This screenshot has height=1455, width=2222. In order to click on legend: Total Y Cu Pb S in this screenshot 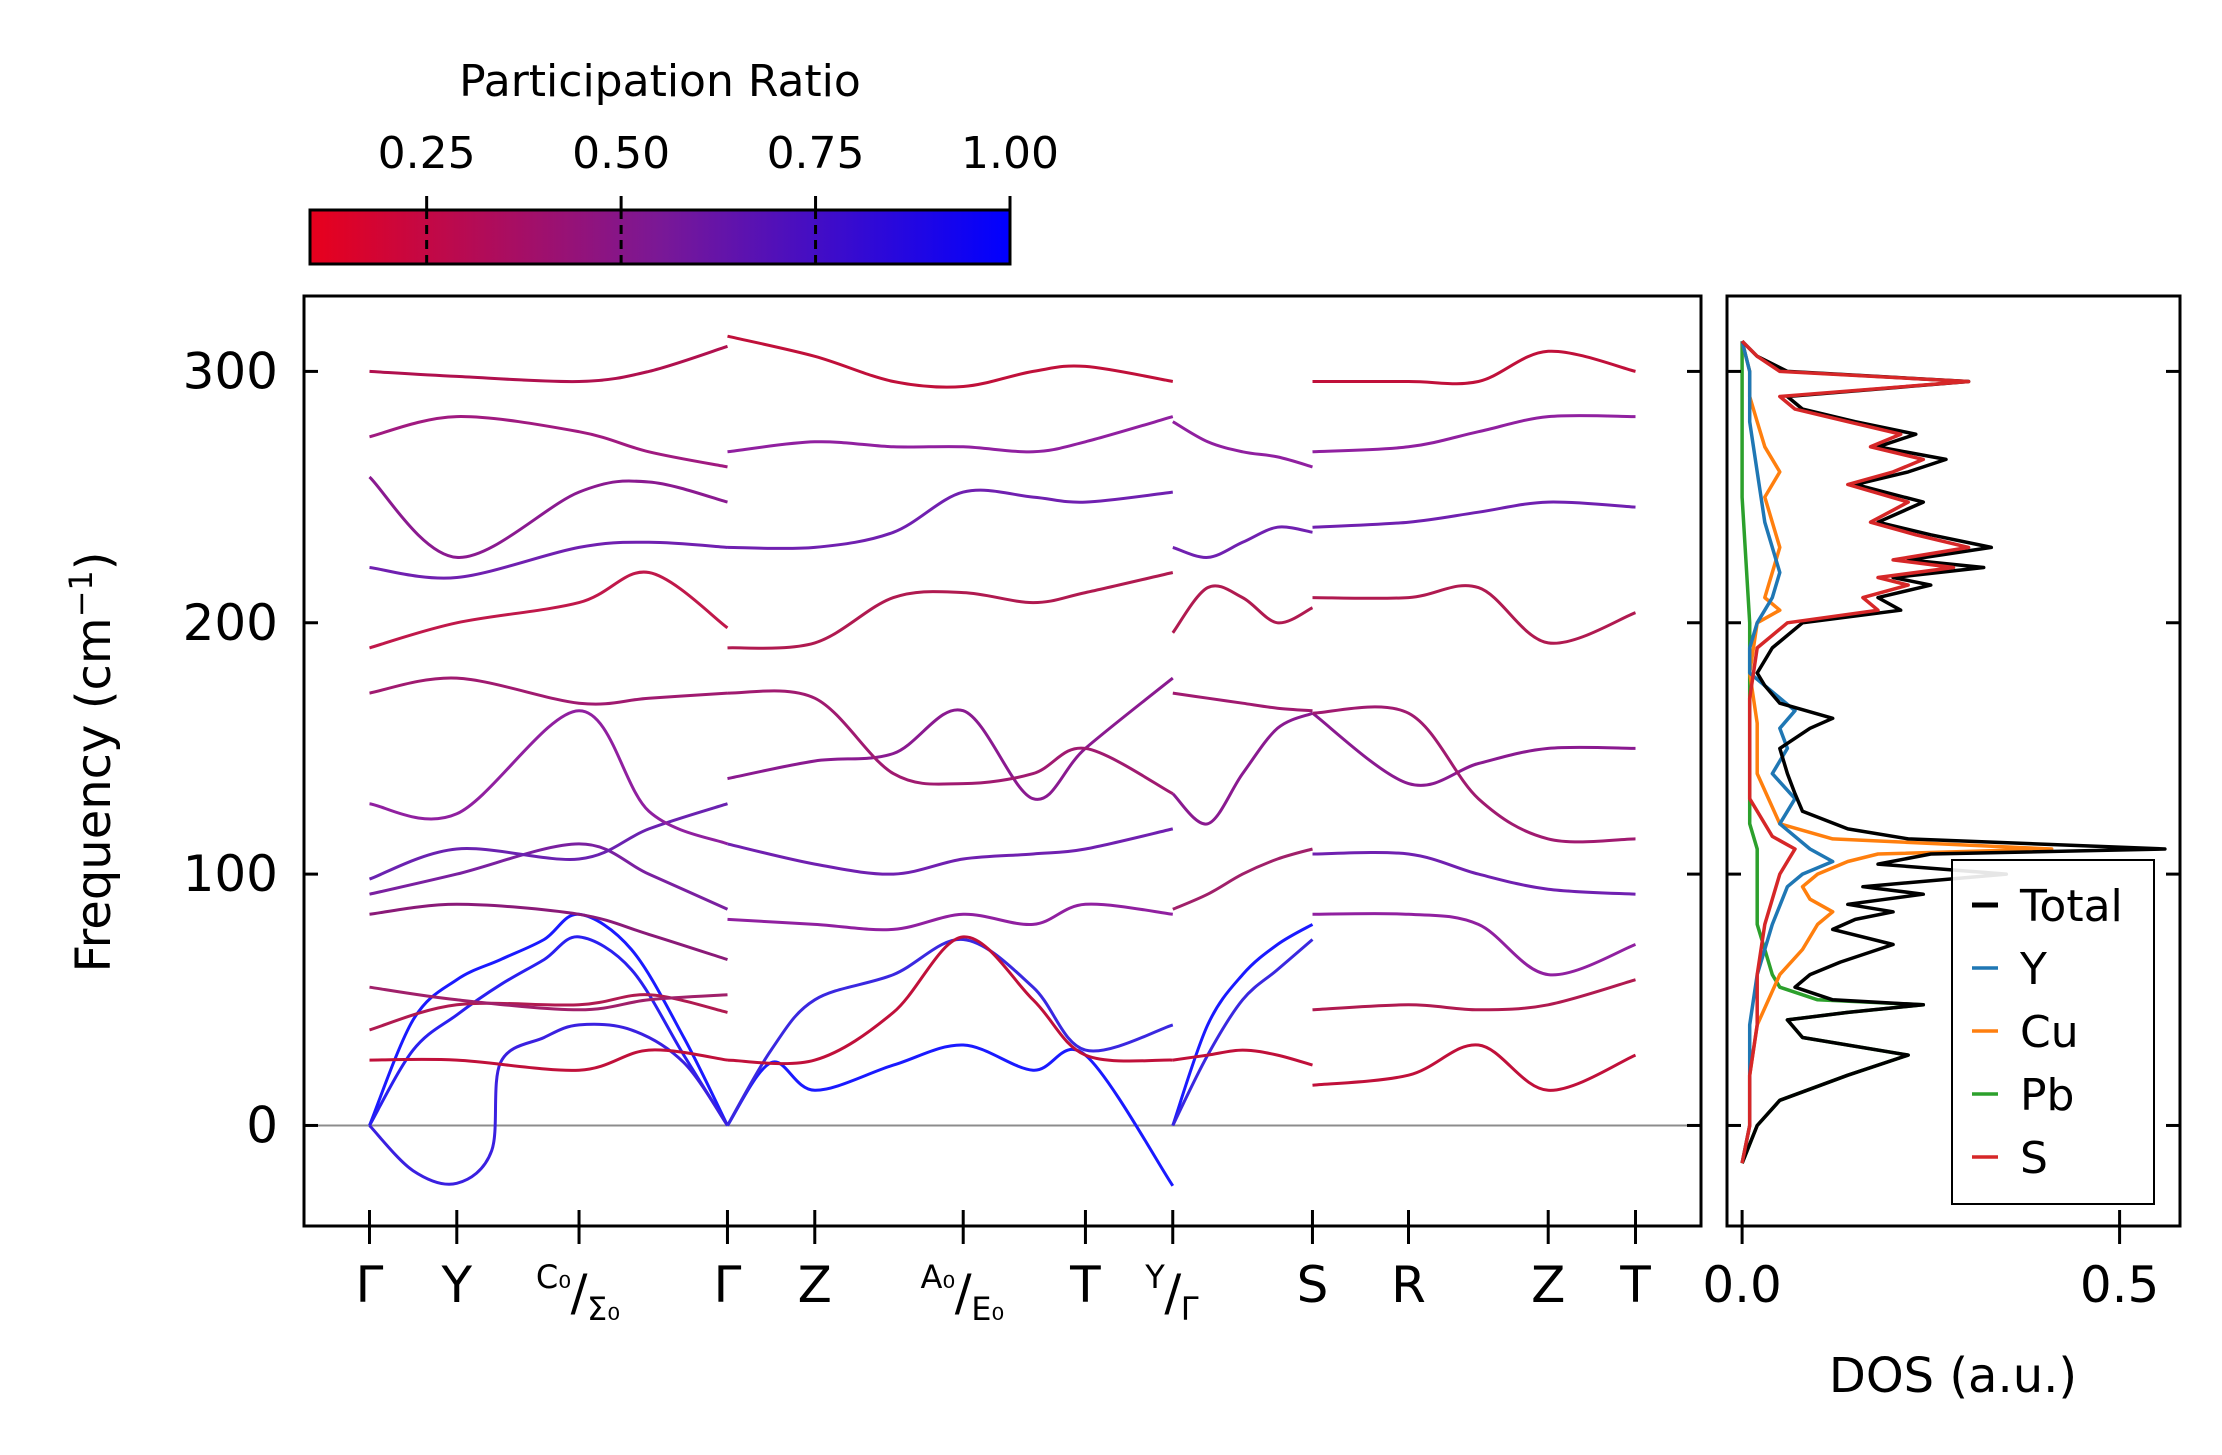, I will do `click(2053, 1032)`.